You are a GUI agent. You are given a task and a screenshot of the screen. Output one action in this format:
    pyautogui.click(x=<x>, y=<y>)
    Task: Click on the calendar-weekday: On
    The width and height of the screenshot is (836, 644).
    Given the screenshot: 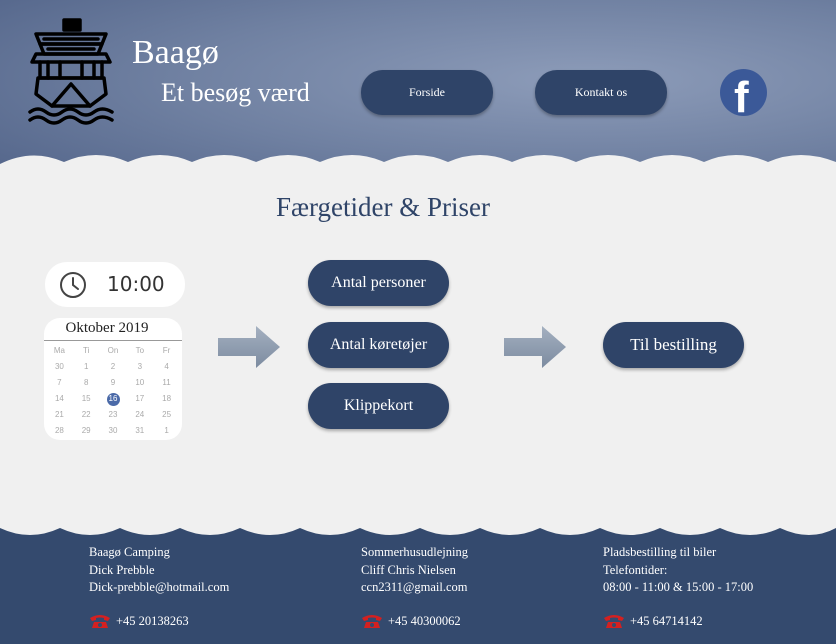 What is the action you would take?
    pyautogui.click(x=113, y=350)
    